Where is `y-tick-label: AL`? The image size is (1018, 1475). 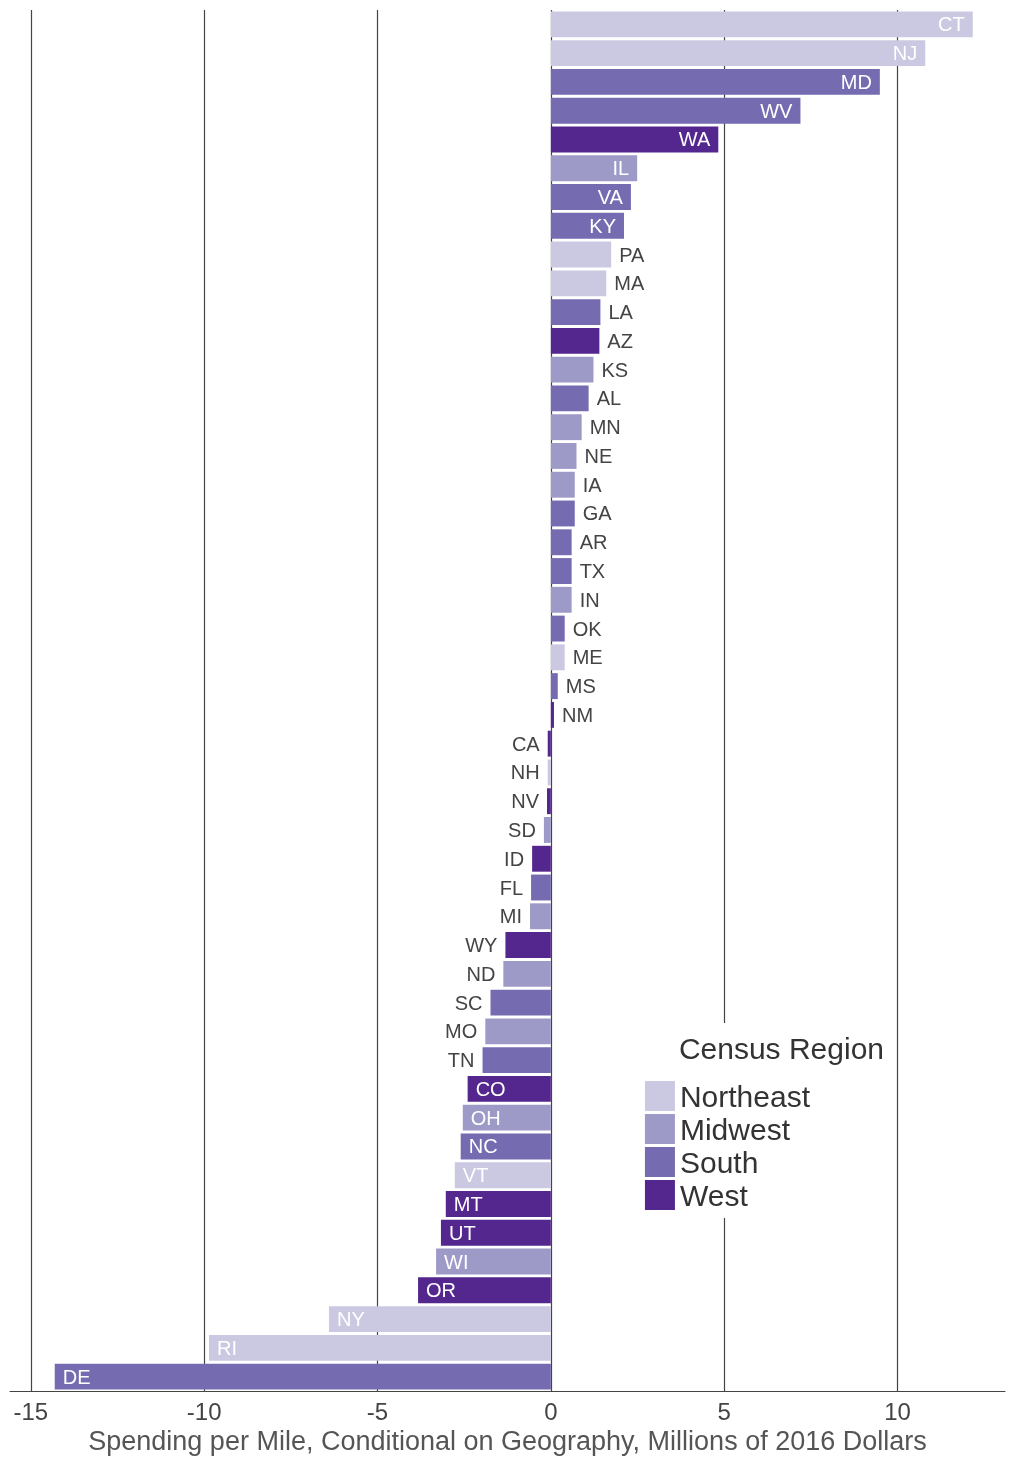 y-tick-label: AL is located at coordinates (609, 398).